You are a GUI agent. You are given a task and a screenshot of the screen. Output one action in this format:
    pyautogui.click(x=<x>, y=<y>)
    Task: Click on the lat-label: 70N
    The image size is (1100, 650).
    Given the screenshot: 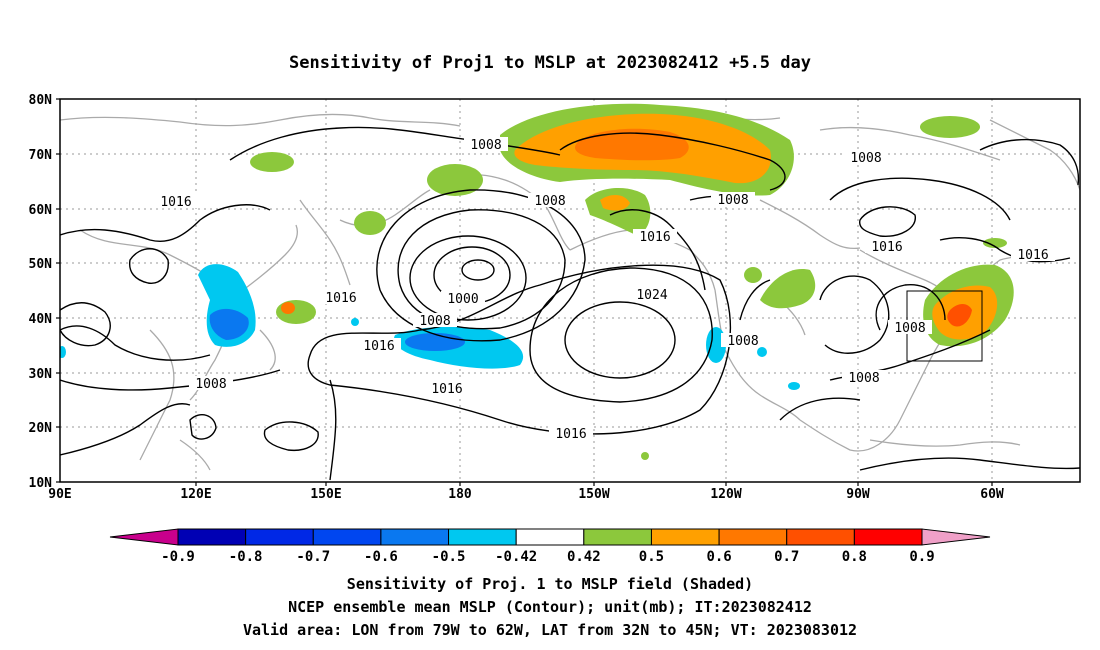 What is the action you would take?
    pyautogui.click(x=41, y=155)
    